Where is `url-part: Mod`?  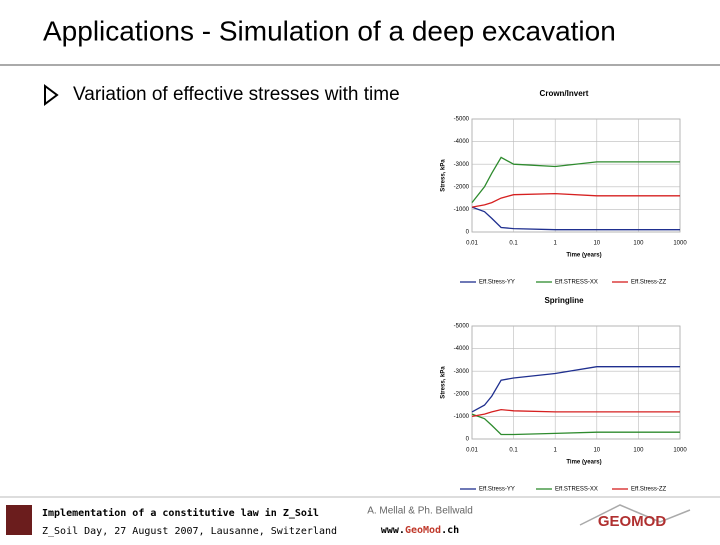 url-part: Mod is located at coordinates (432, 530).